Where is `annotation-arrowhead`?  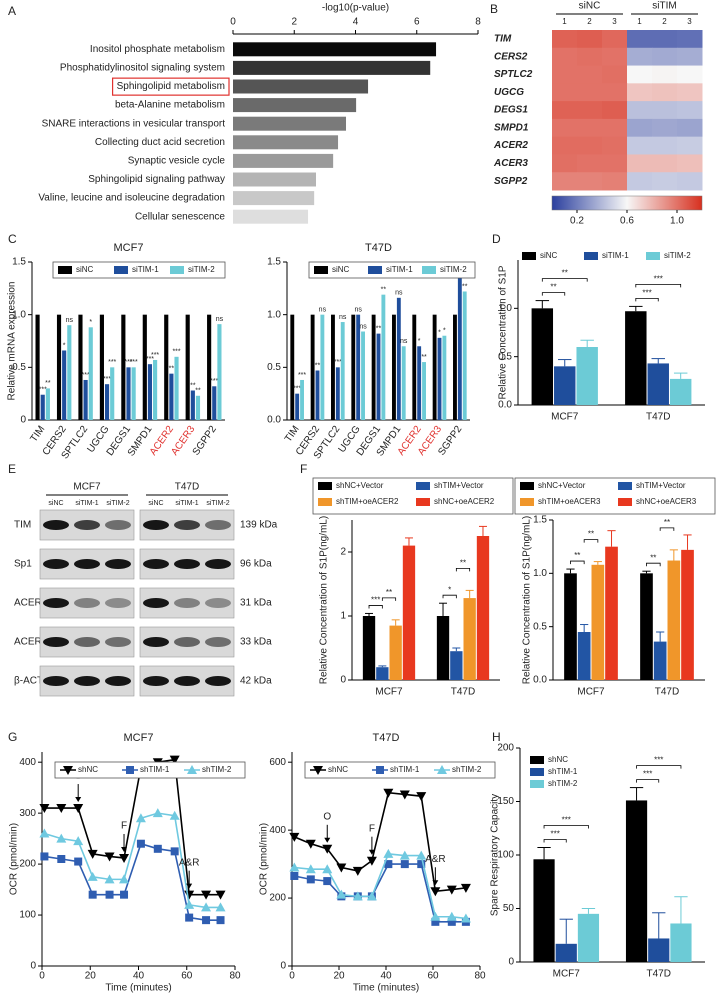 annotation-arrowhead is located at coordinates (78, 800).